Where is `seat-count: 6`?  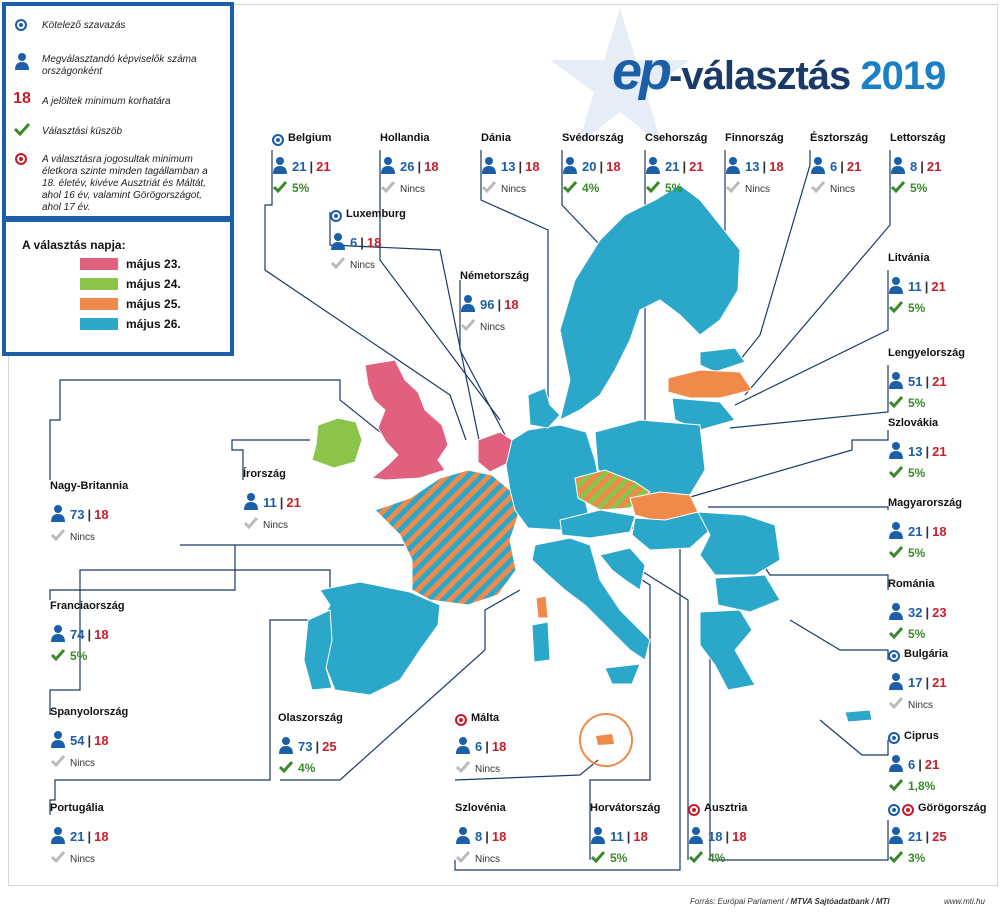 seat-count: 6 is located at coordinates (354, 242).